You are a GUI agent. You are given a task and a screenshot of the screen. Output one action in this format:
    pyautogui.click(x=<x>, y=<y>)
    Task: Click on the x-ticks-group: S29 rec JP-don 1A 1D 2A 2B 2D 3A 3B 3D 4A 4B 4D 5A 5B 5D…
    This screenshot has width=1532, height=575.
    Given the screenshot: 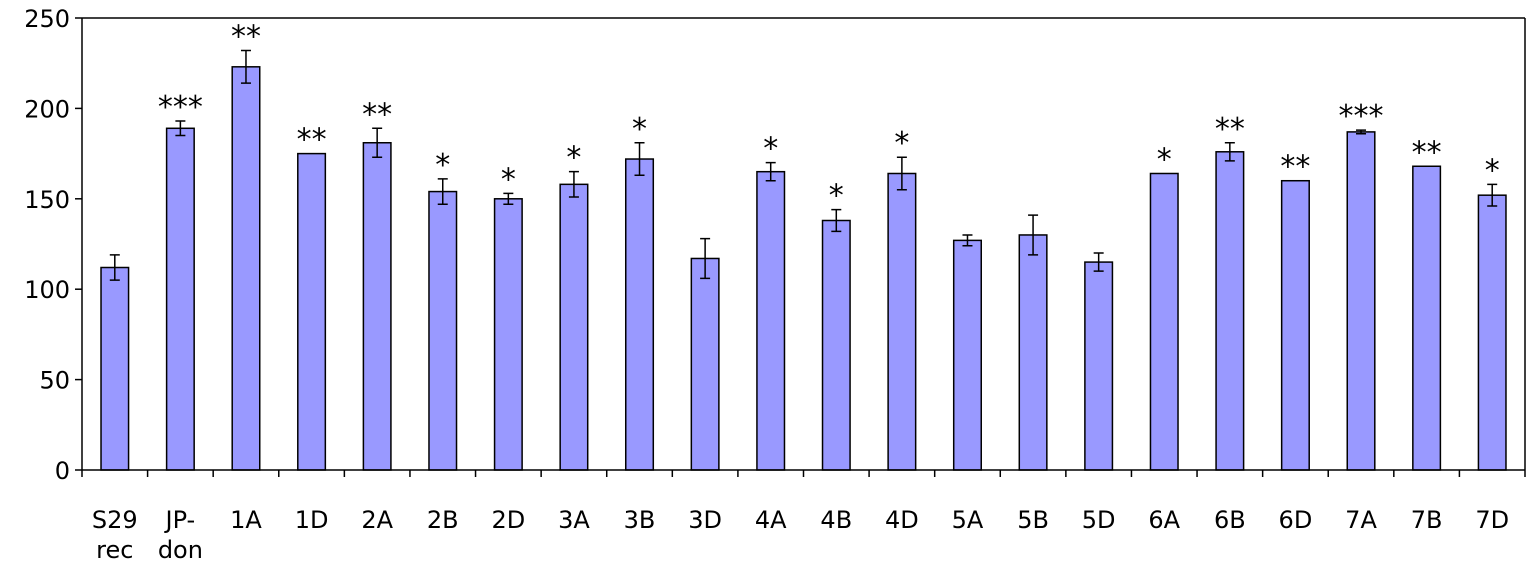 What is the action you would take?
    pyautogui.click(x=800, y=535)
    